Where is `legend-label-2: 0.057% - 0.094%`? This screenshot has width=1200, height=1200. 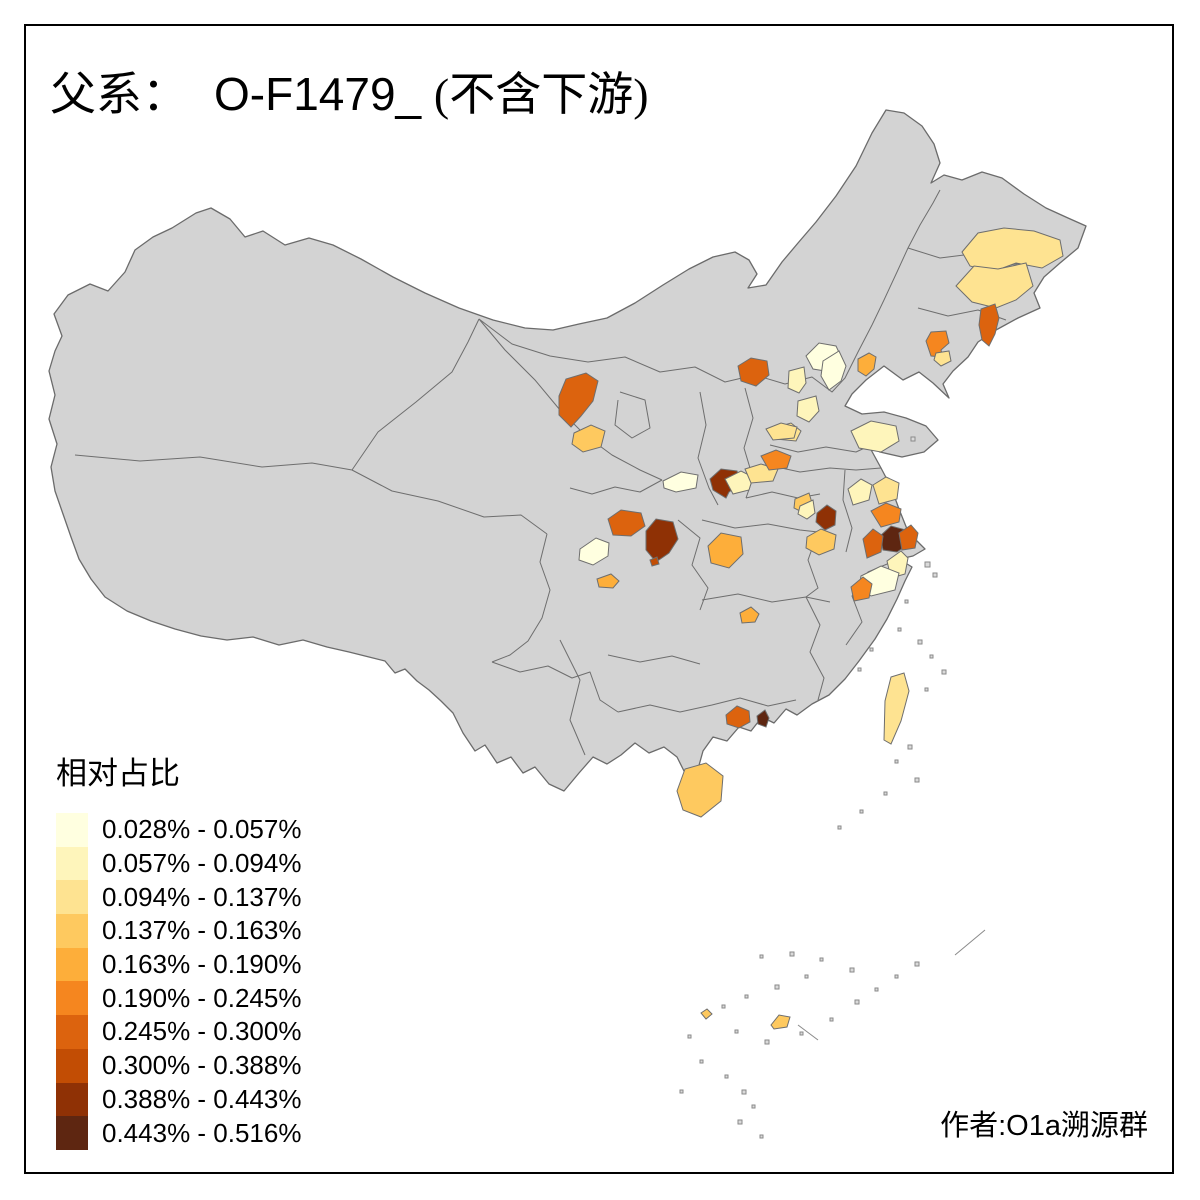
legend-label-2: 0.057% - 0.094% is located at coordinates (202, 863).